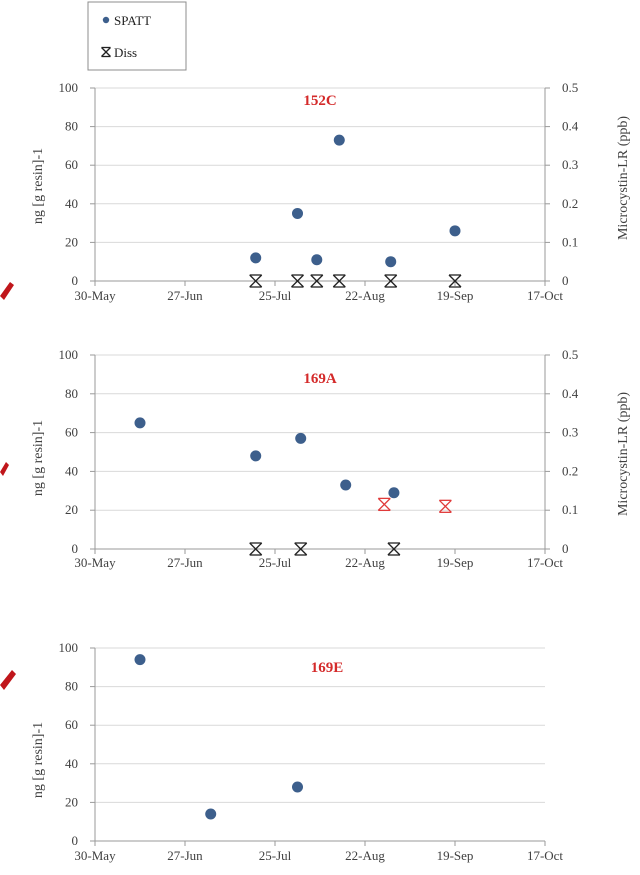 The width and height of the screenshot is (640, 875). I want to click on y-axis-right-label-152c: Microcystin-LR (ppb), so click(623, 178).